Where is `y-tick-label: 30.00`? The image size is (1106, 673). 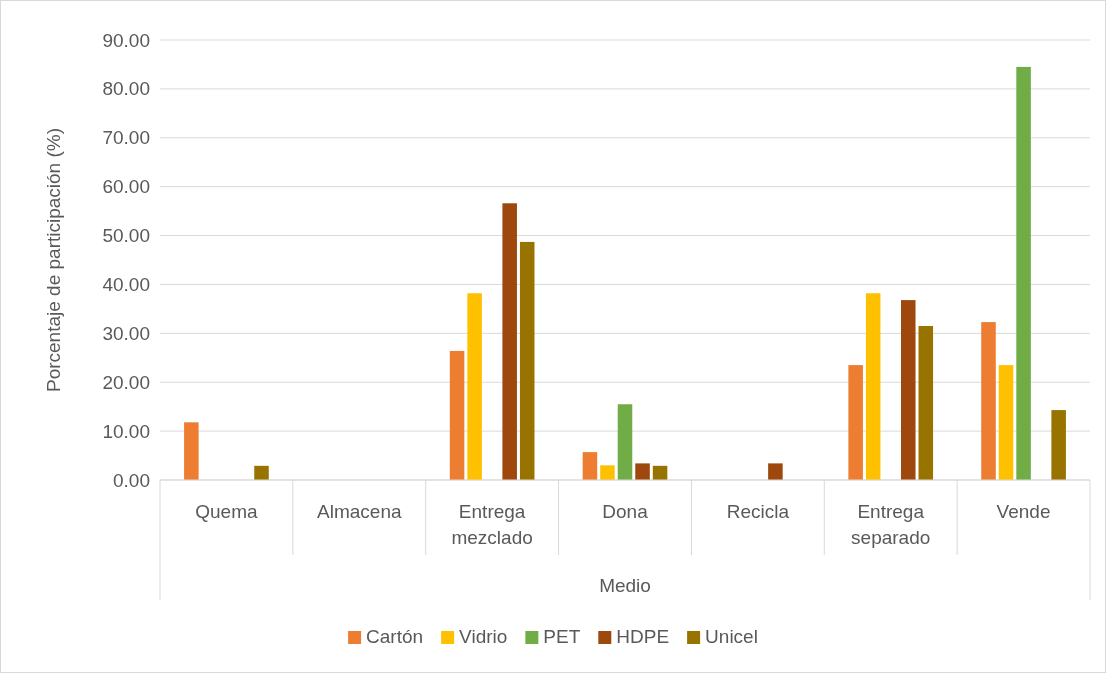
y-tick-label: 30.00 is located at coordinates (126, 333).